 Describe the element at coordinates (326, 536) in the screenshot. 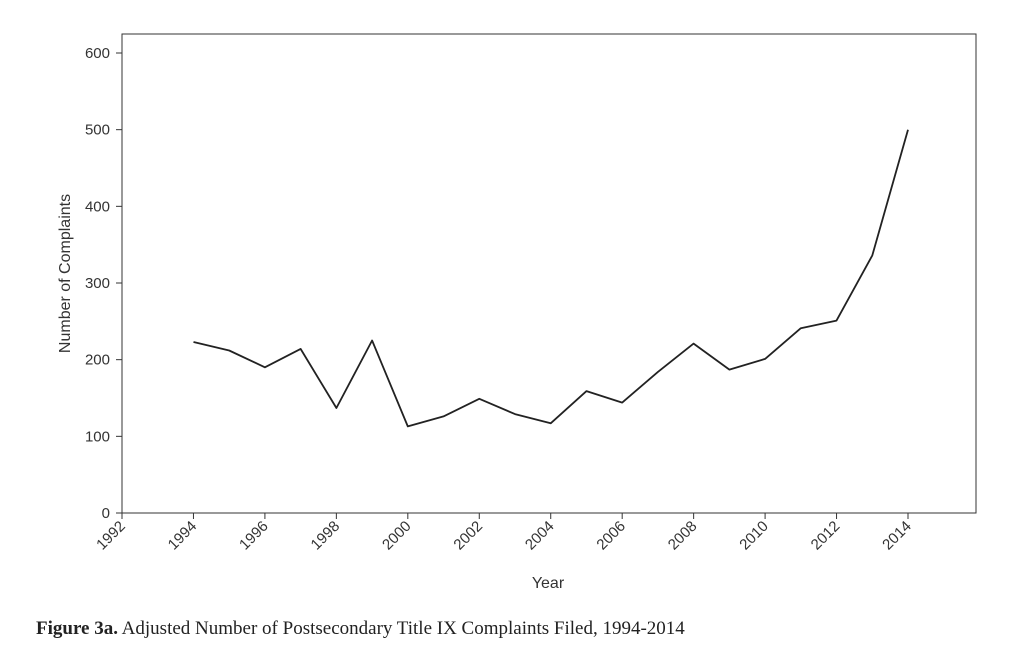

I see `x-tick-label: 1998` at that location.